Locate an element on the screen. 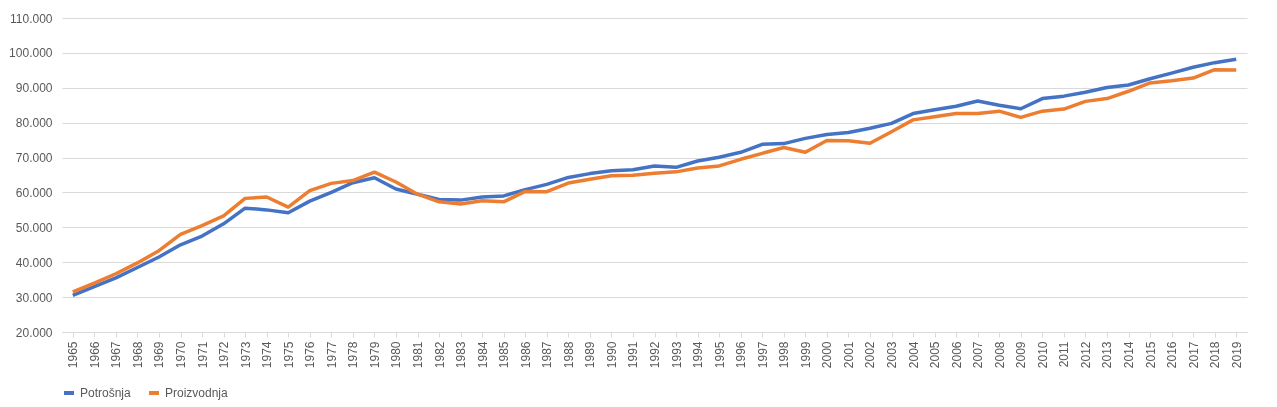 This screenshot has width=1277, height=407. x-tick-label: 2004 is located at coordinates (913, 355).